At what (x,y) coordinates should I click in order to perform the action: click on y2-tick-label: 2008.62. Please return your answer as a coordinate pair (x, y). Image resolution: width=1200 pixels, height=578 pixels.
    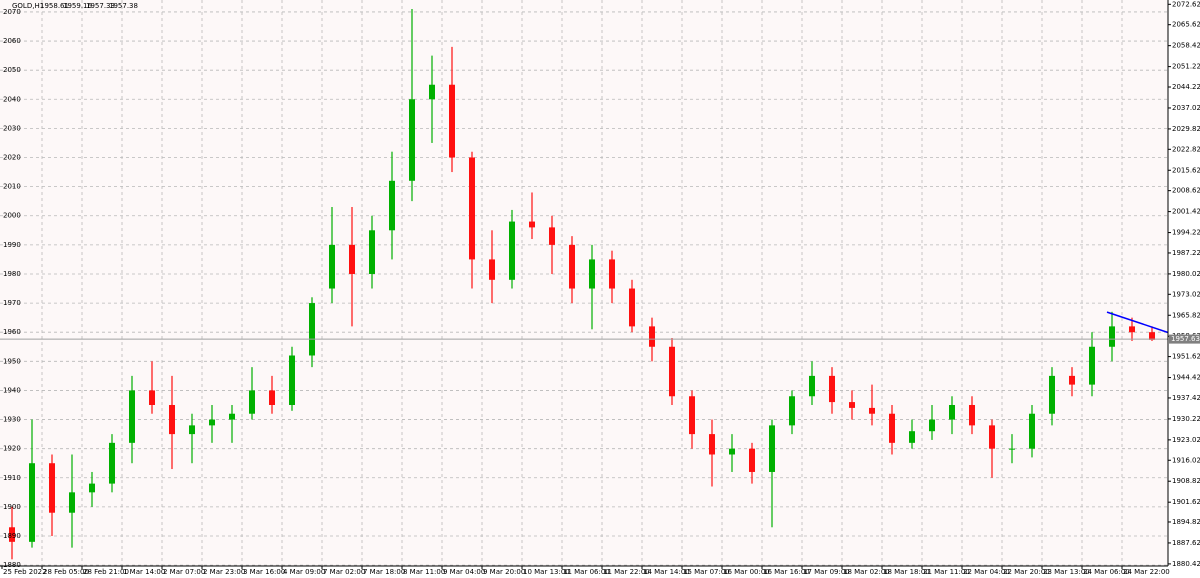
    Looking at the image, I should click on (1186, 191).